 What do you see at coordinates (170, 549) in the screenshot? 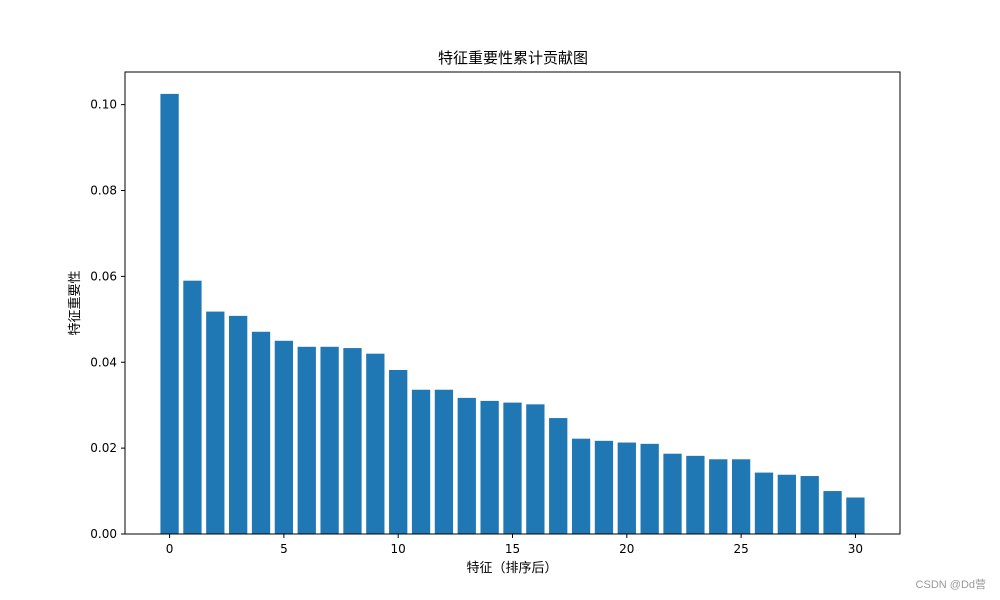
I see `x-tick-label: 0` at bounding box center [170, 549].